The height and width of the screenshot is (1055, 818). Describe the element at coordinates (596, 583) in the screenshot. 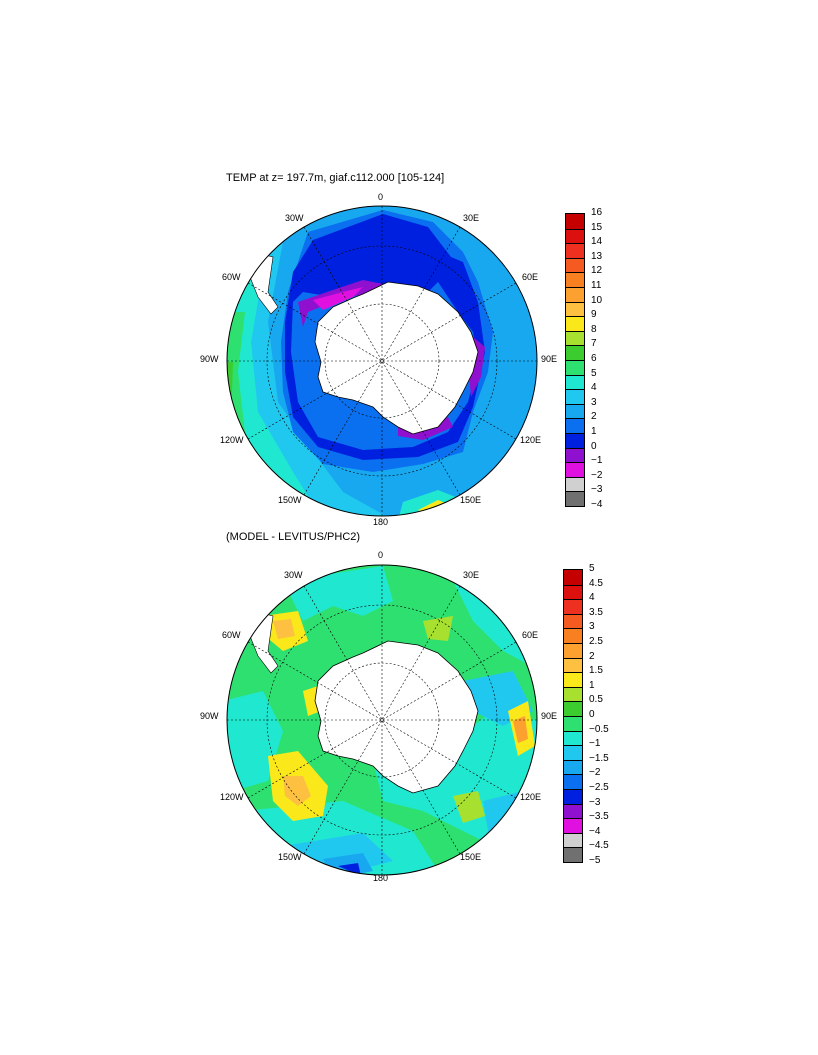

I see `colorbar-tick-label: 4.5` at that location.